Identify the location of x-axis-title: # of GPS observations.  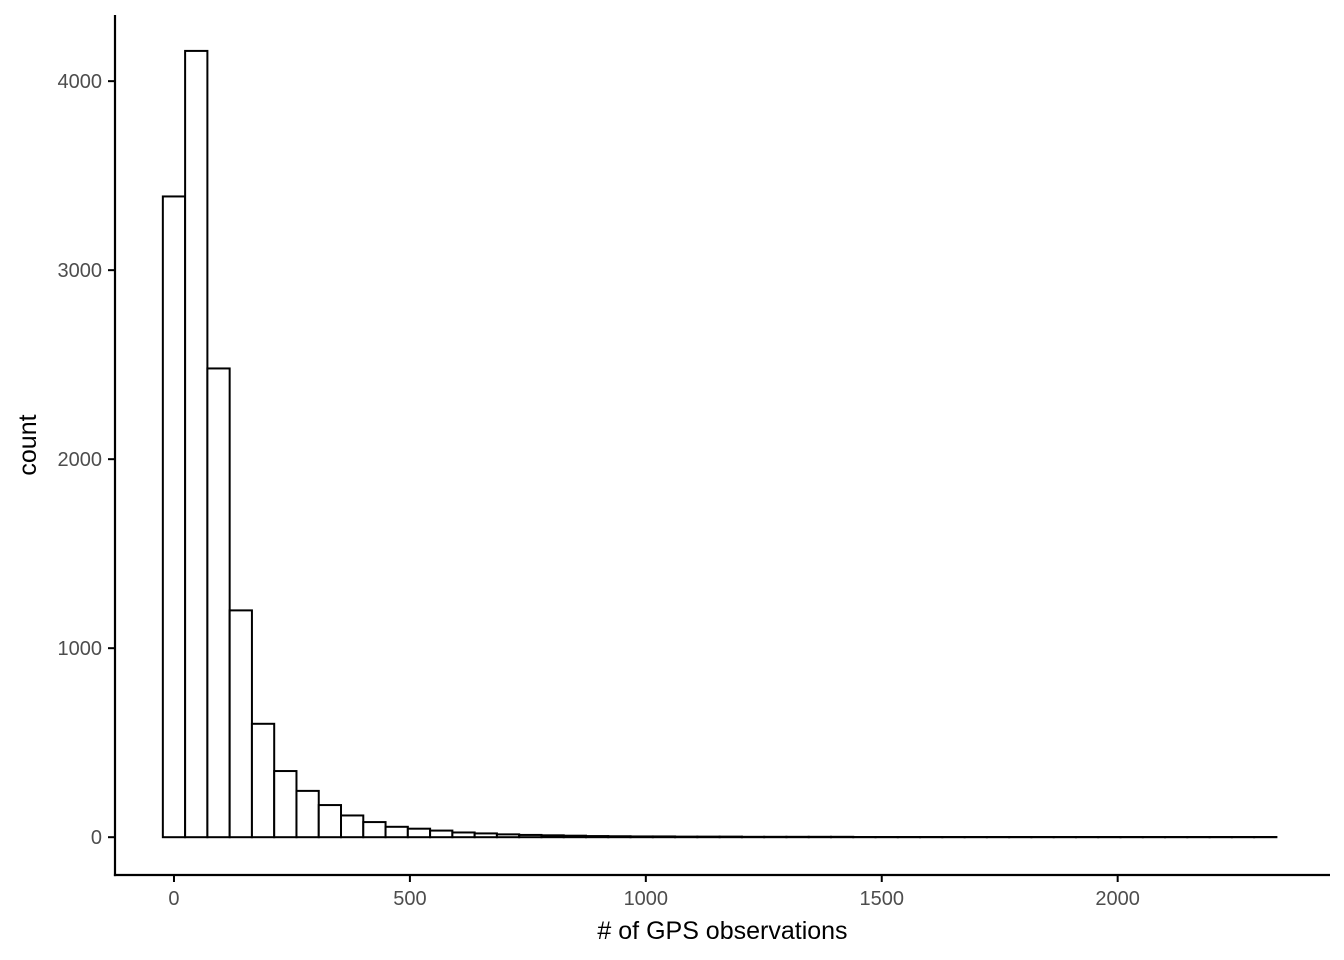
(722, 931).